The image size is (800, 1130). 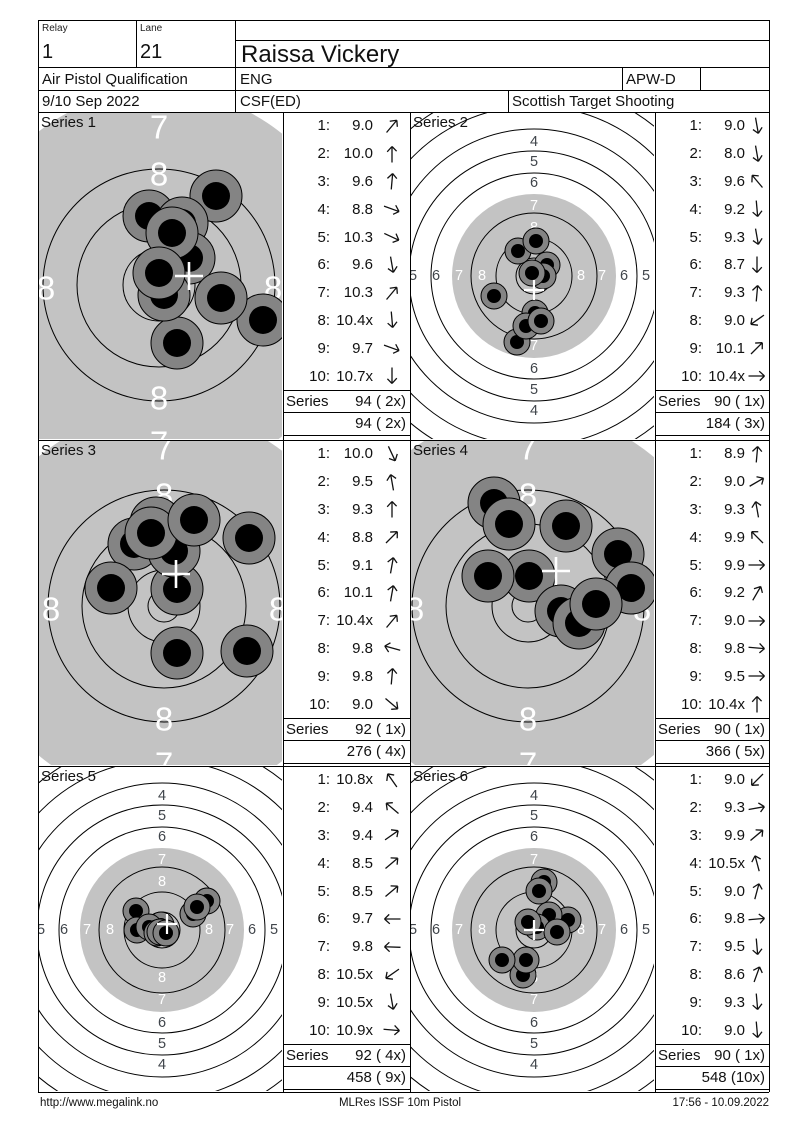 I want to click on score-row: 2: 9.3, so click(x=712, y=808).